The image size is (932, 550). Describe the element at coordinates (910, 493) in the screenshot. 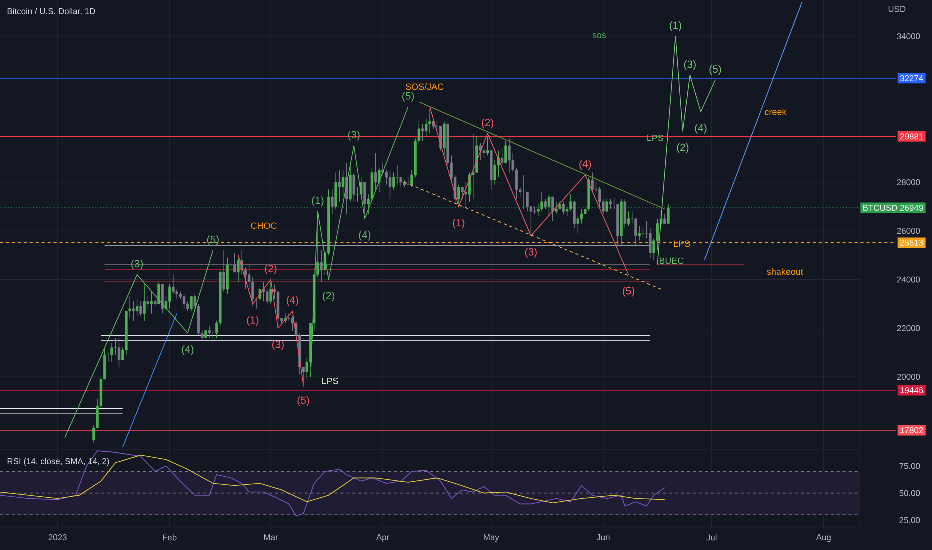

I see `y-tick-label: 50.00` at that location.